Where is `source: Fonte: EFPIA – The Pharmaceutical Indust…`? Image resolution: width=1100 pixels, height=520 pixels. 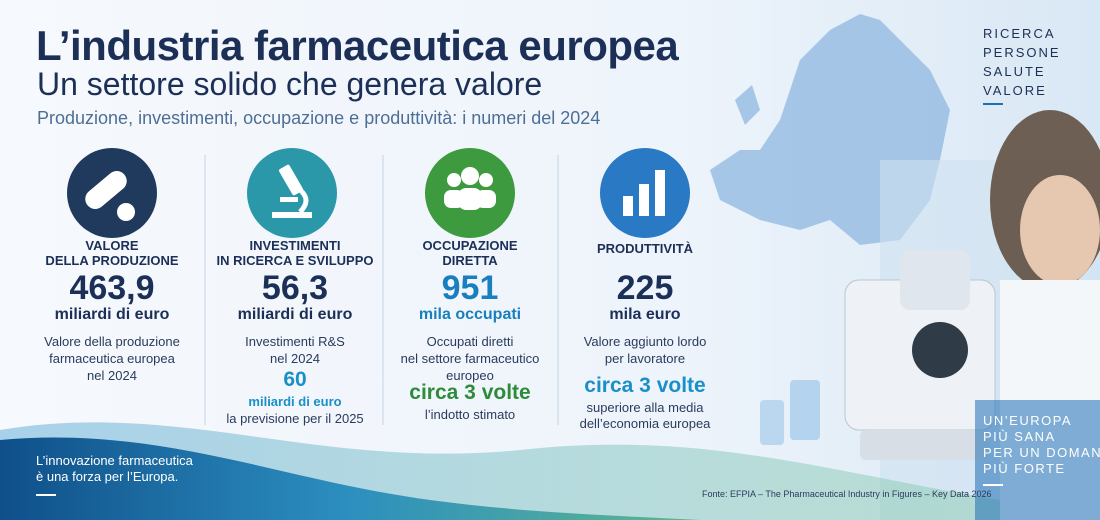 source: Fonte: EFPIA – The Pharmaceutical Indust… is located at coordinates (847, 494).